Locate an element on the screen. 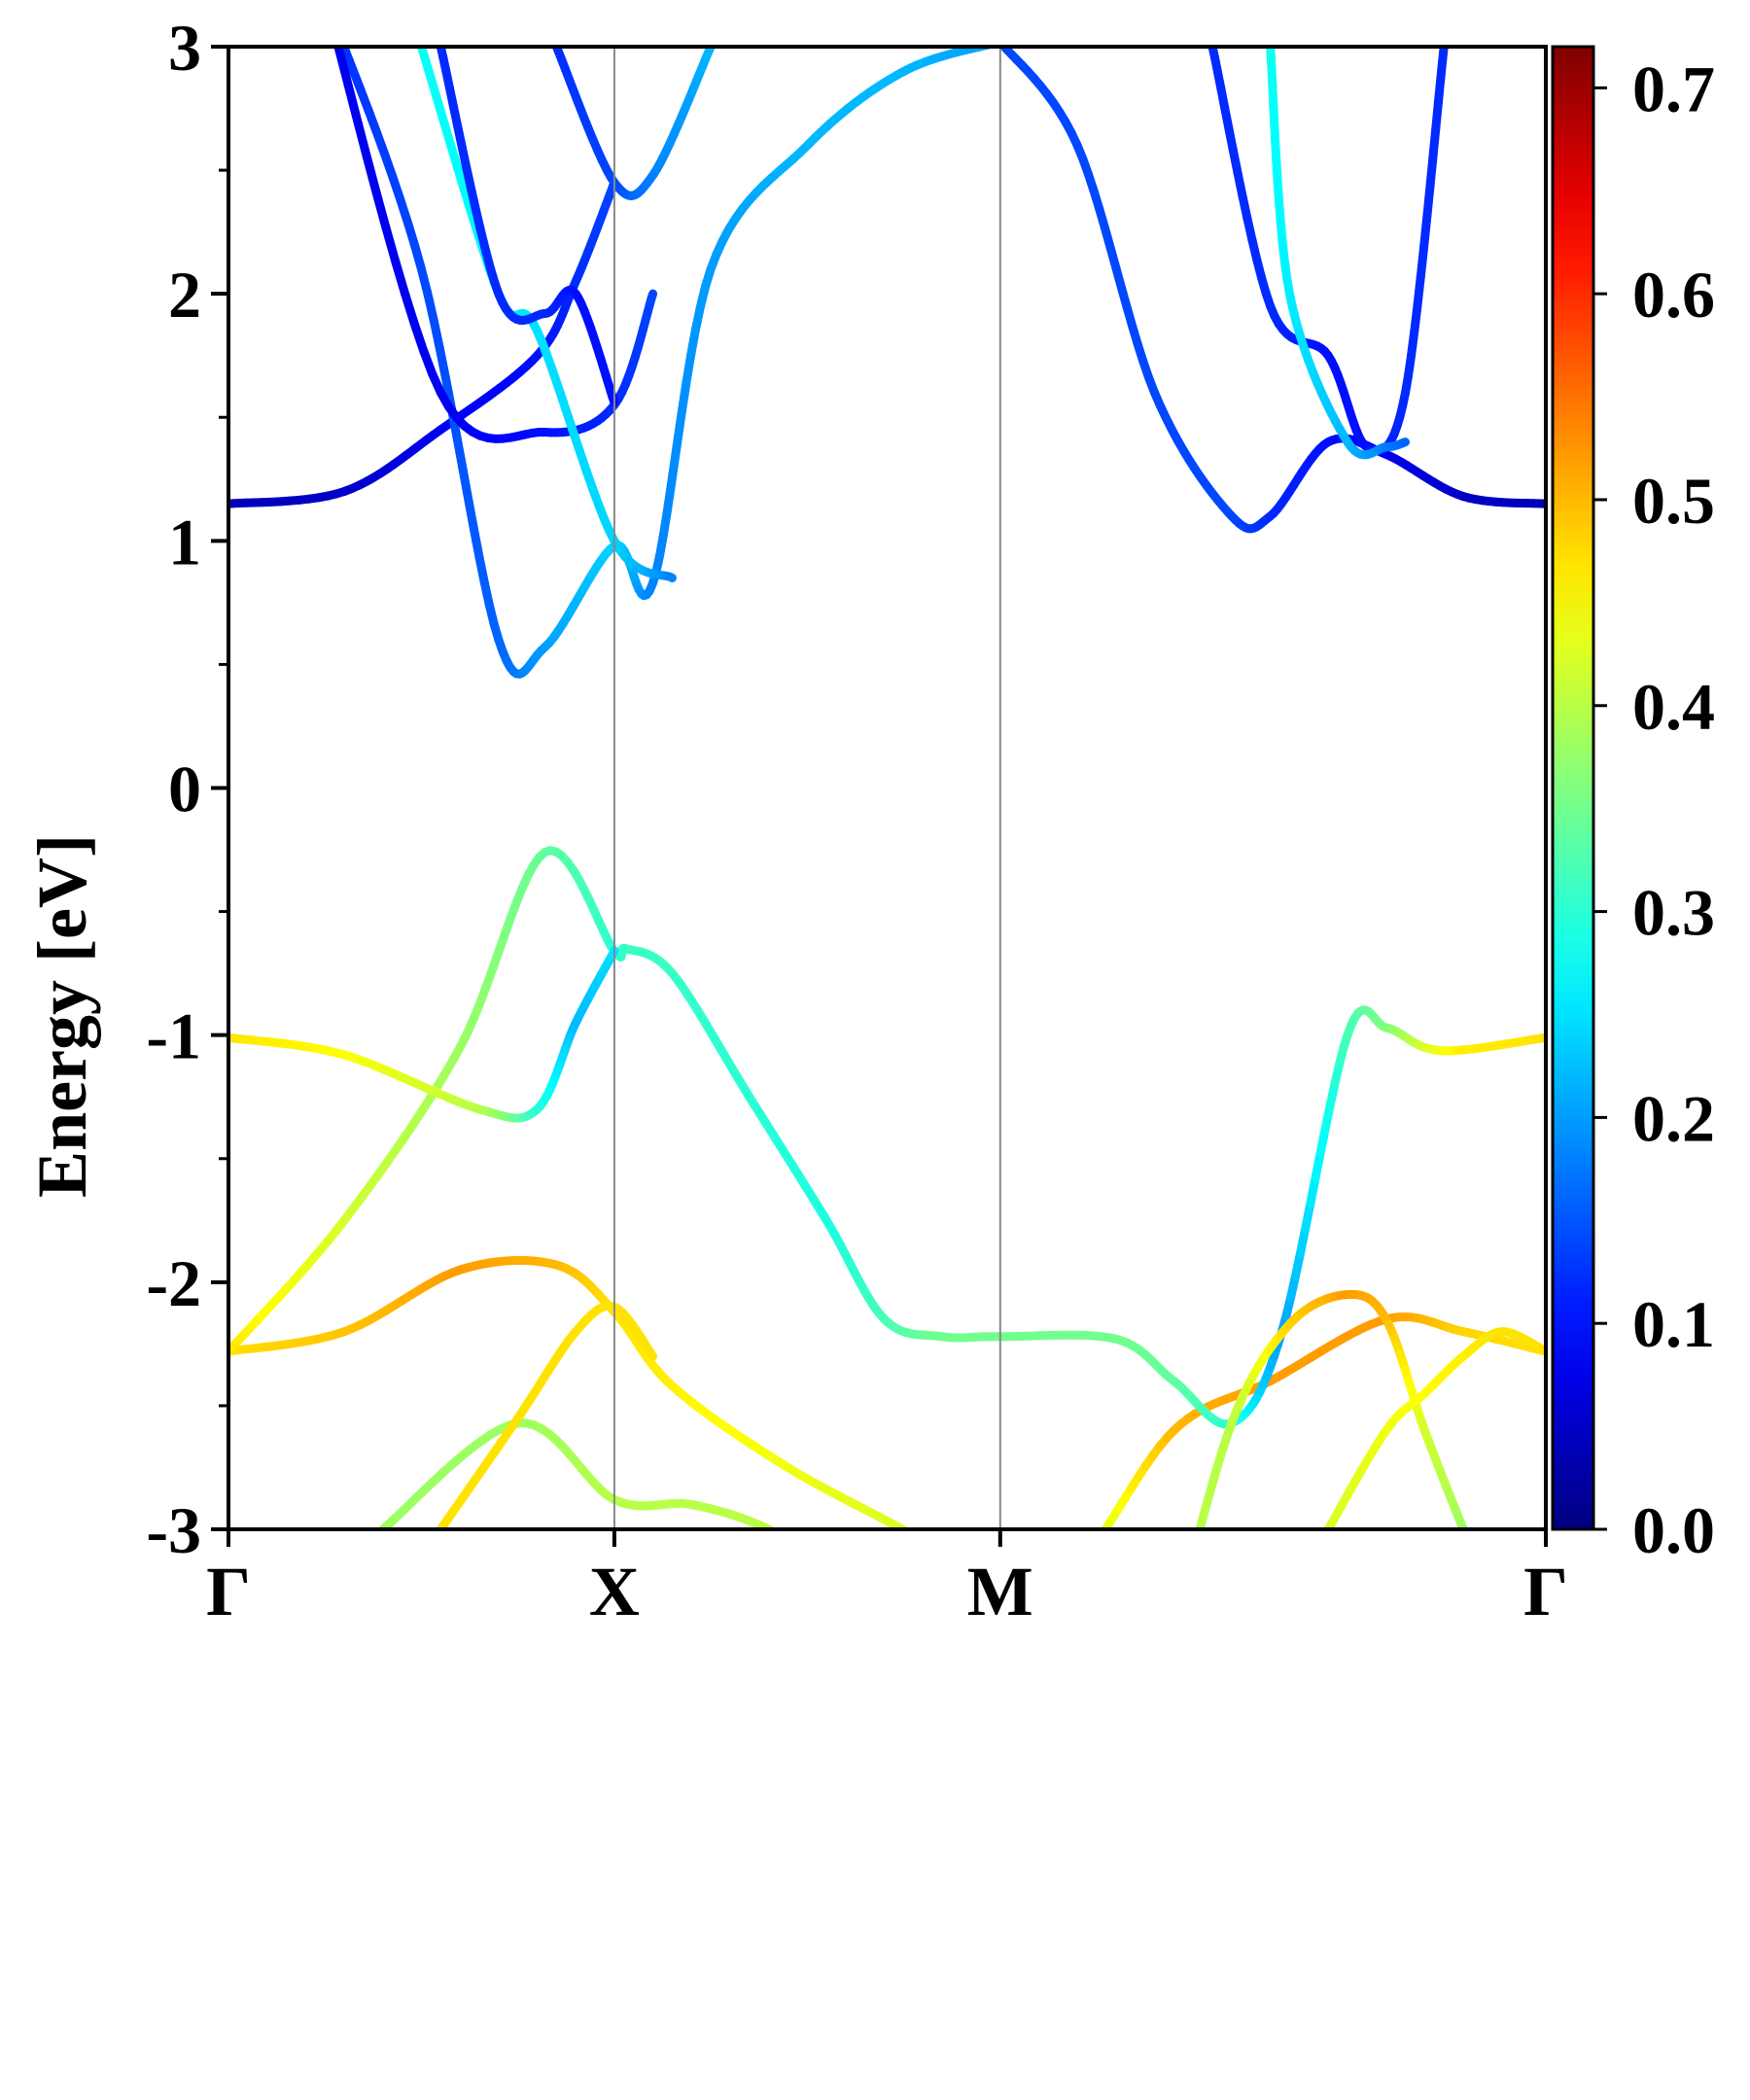  y-axis-label: Energy [eV] is located at coordinates (62, 1016).